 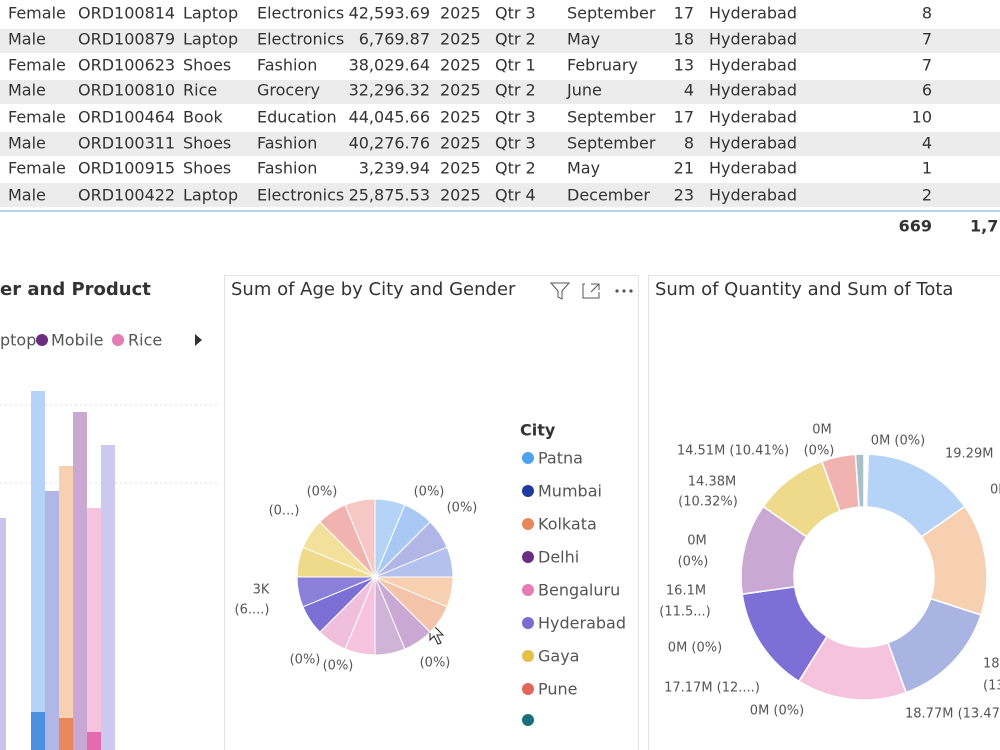 What do you see at coordinates (126, 168) in the screenshot?
I see `table-cell: ORD100915` at bounding box center [126, 168].